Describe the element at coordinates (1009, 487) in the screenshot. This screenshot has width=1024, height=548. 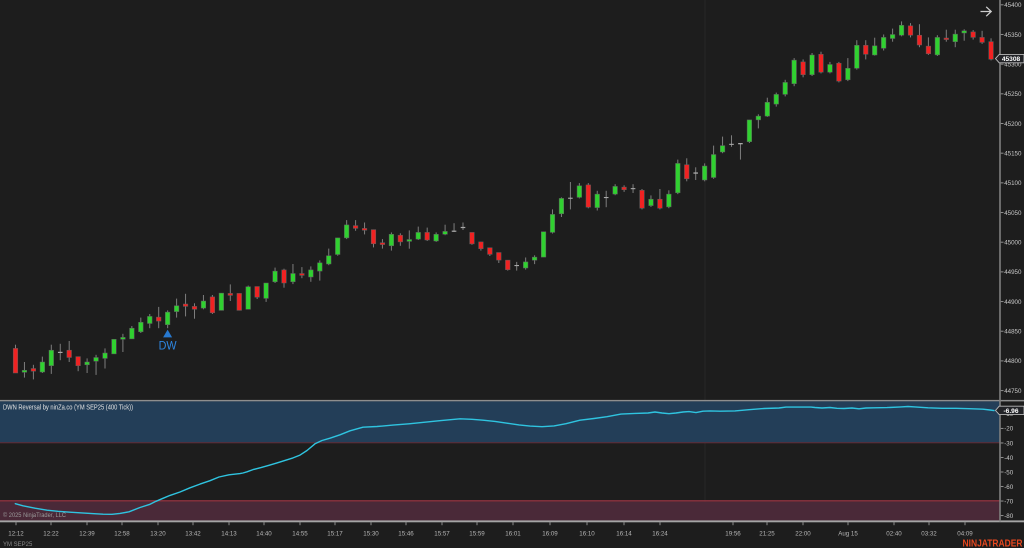
I see `svg-text: -60` at that location.